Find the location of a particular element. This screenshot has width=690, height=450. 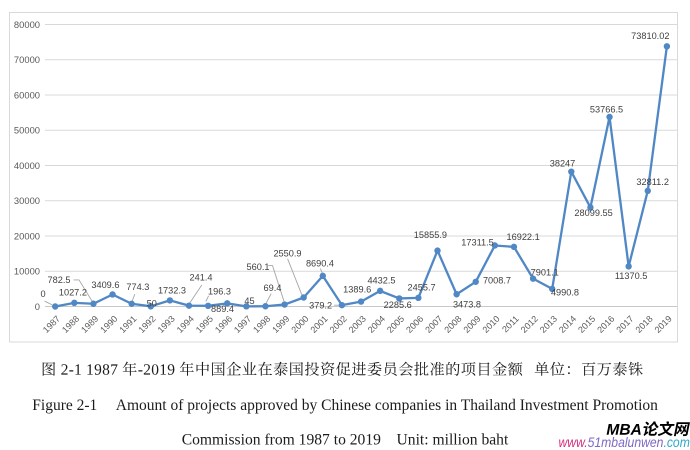

svg-text: 2014 is located at coordinates (567, 324).